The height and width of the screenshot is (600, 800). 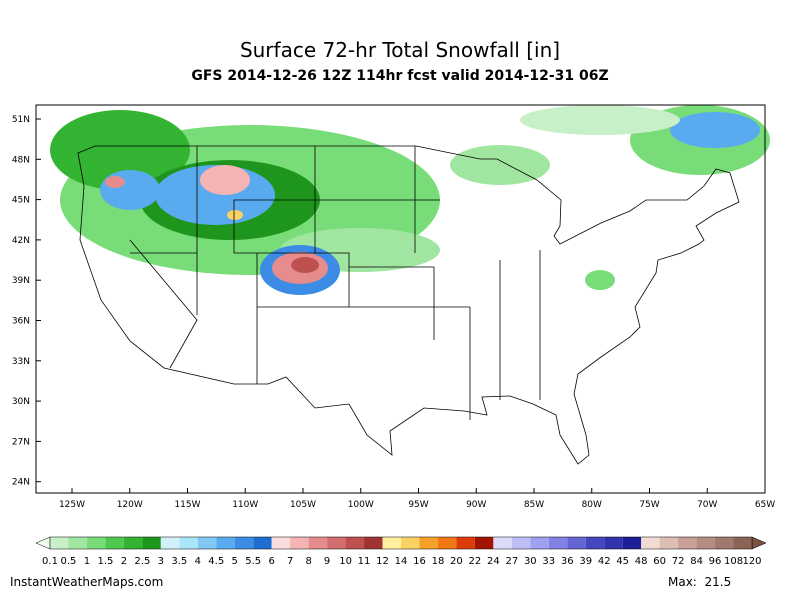 I want to click on colorbar-label: 4, so click(x=198, y=561).